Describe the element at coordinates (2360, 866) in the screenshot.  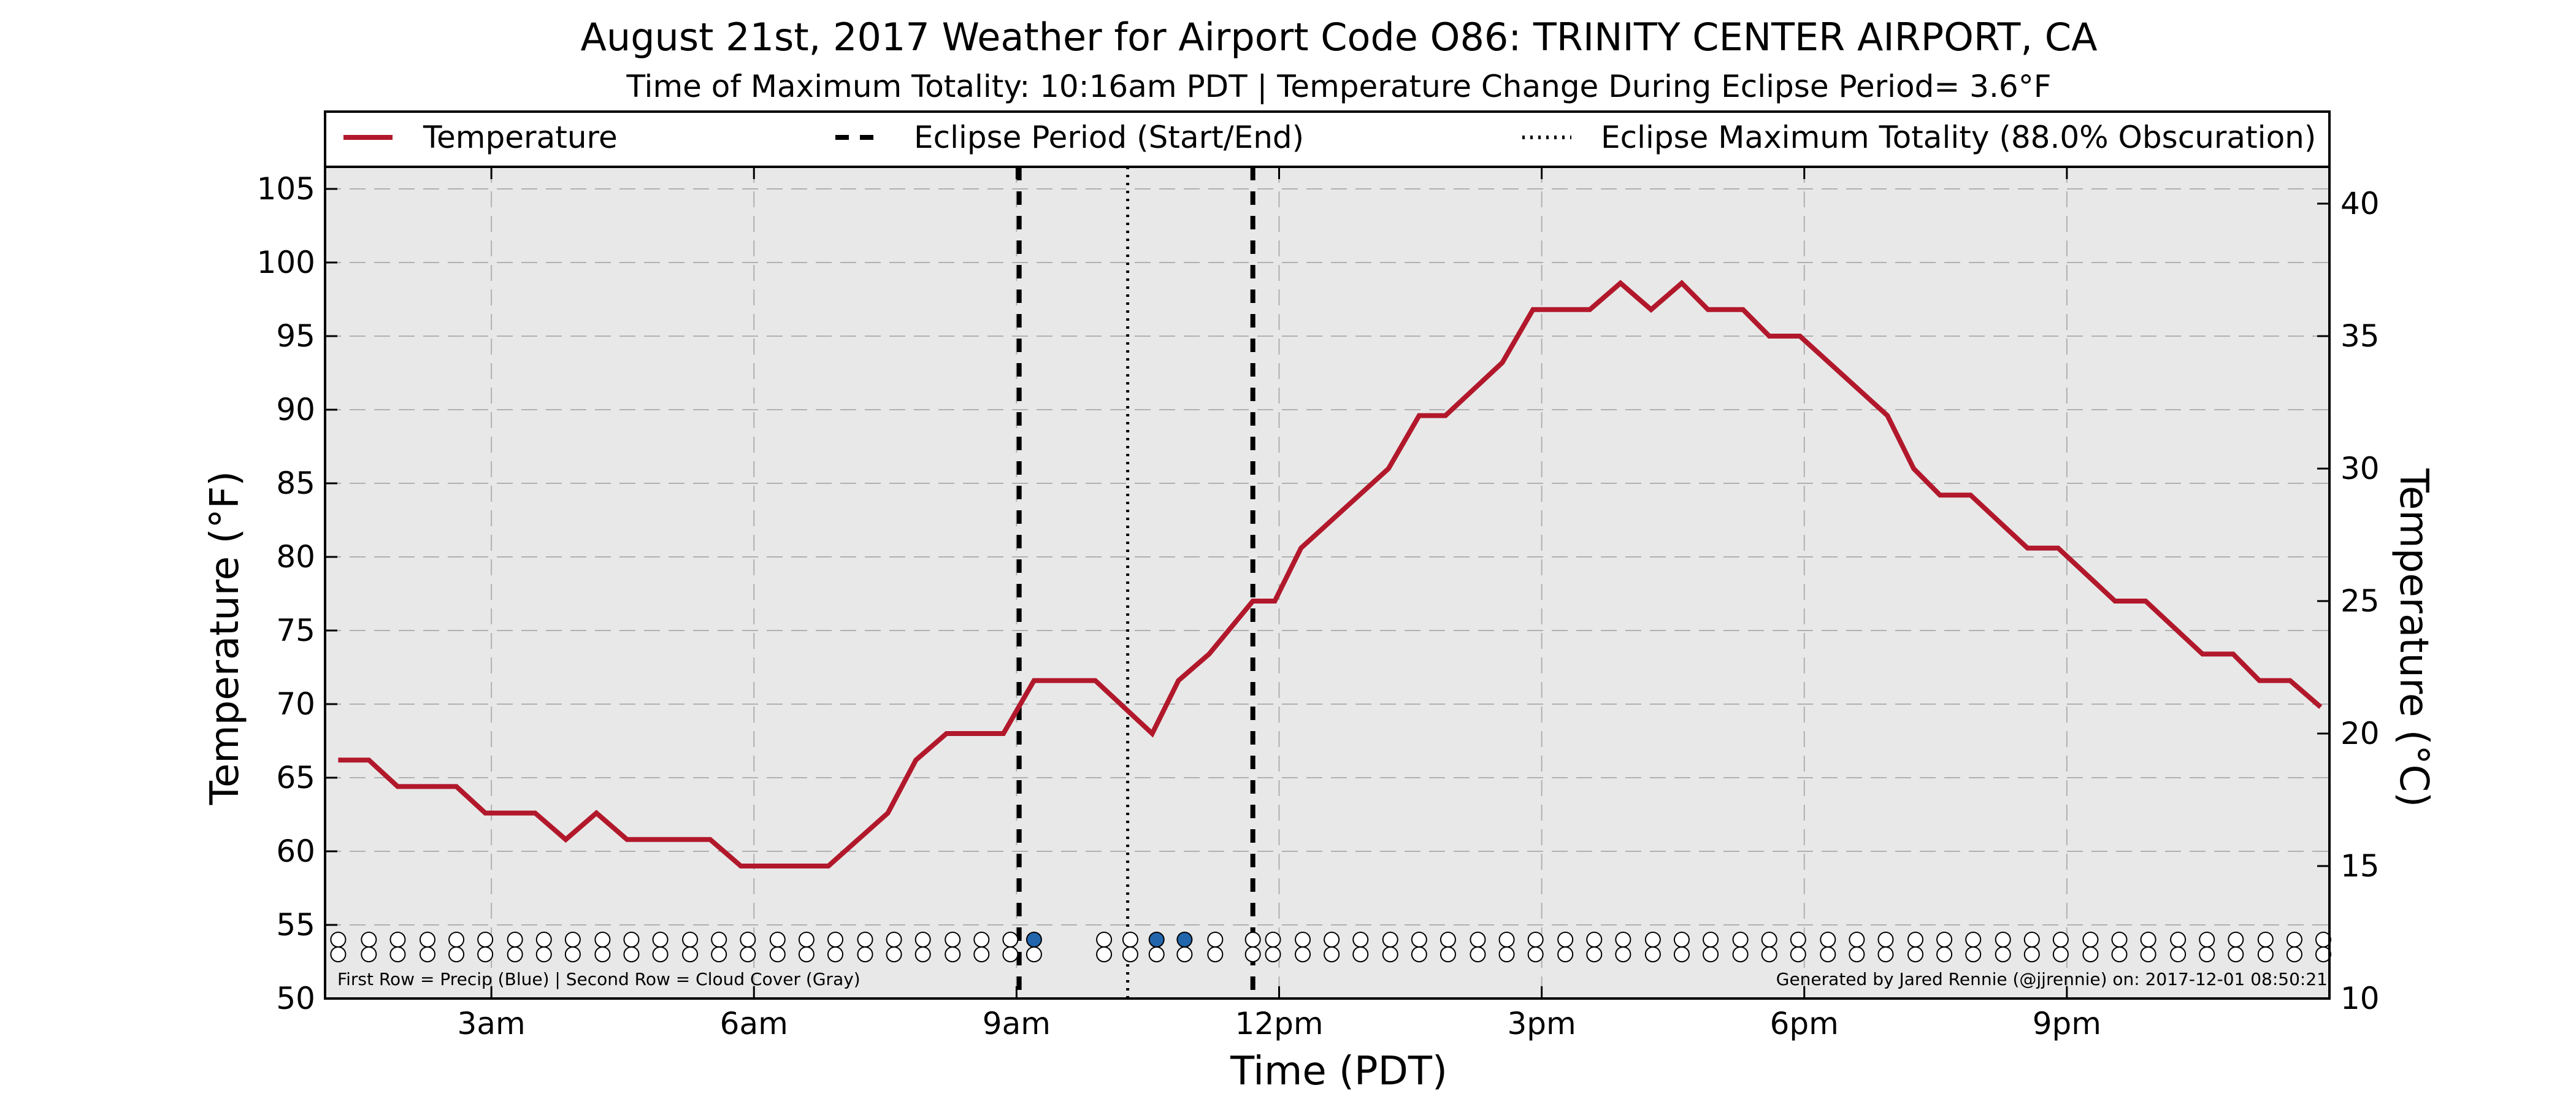
I see `y2-tick-label: 15` at that location.